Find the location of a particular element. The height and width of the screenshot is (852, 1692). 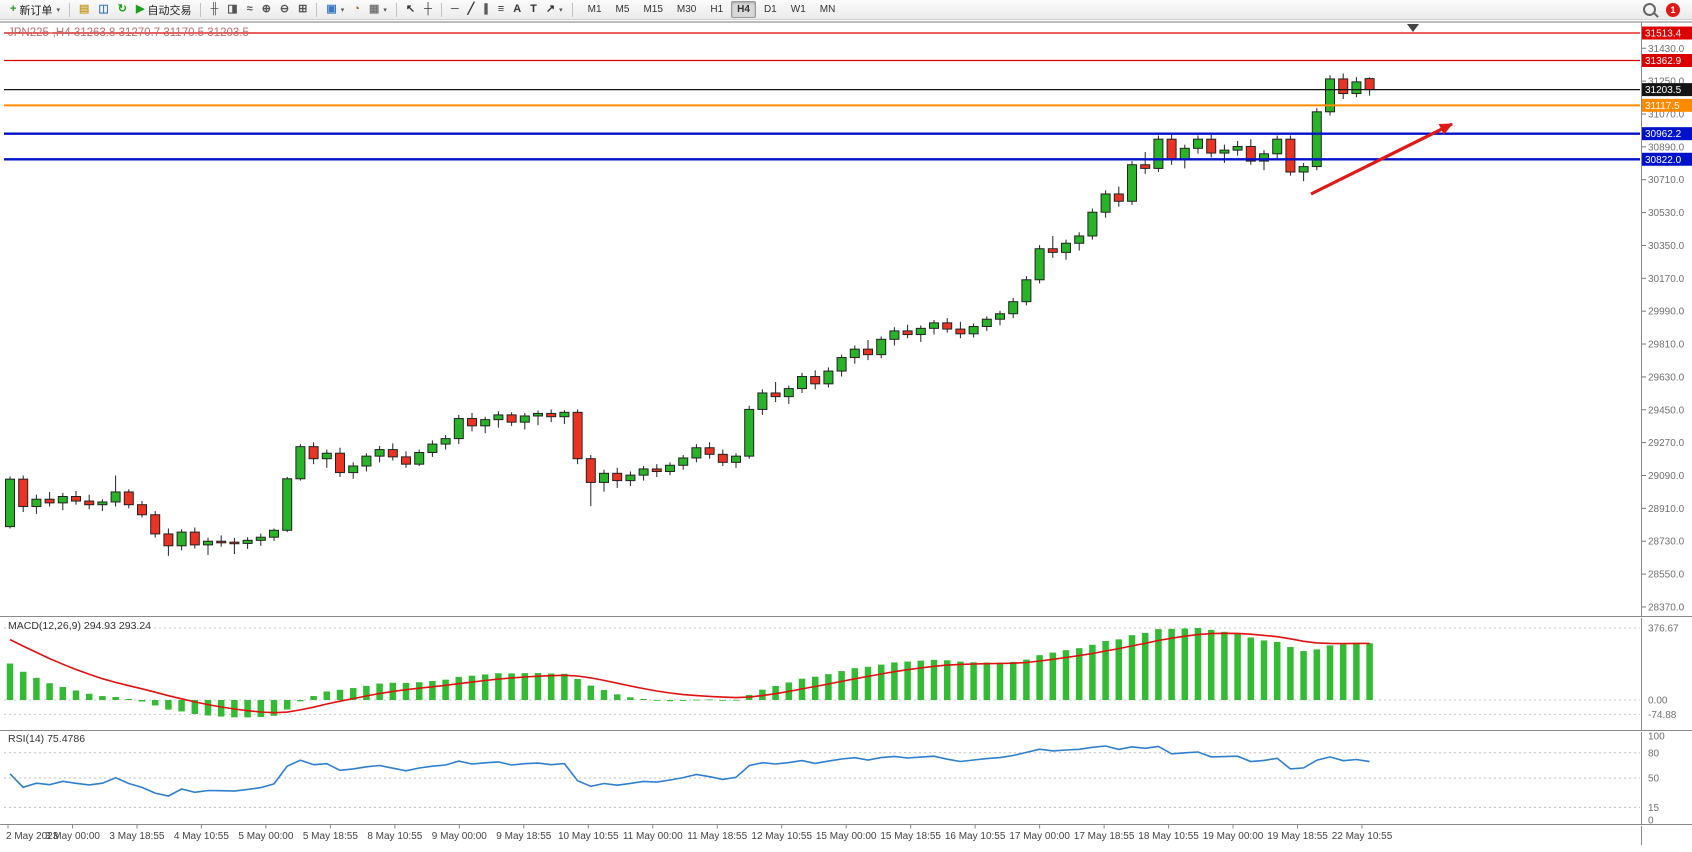

chart-window-icon: ▤ is located at coordinates (84, 10).